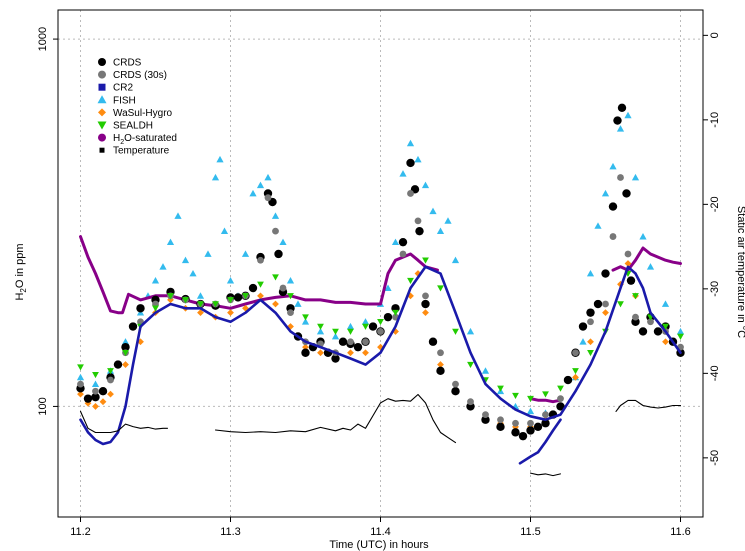 The width and height of the screenshot is (745, 551). I want to click on y-tick-label: 100, so click(43, 406).